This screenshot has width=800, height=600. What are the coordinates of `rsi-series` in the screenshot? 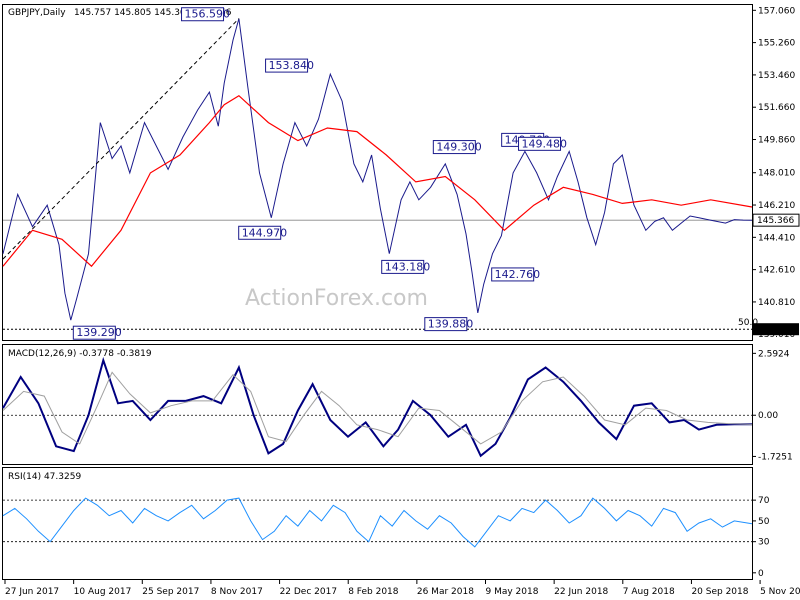 It's located at (377, 522).